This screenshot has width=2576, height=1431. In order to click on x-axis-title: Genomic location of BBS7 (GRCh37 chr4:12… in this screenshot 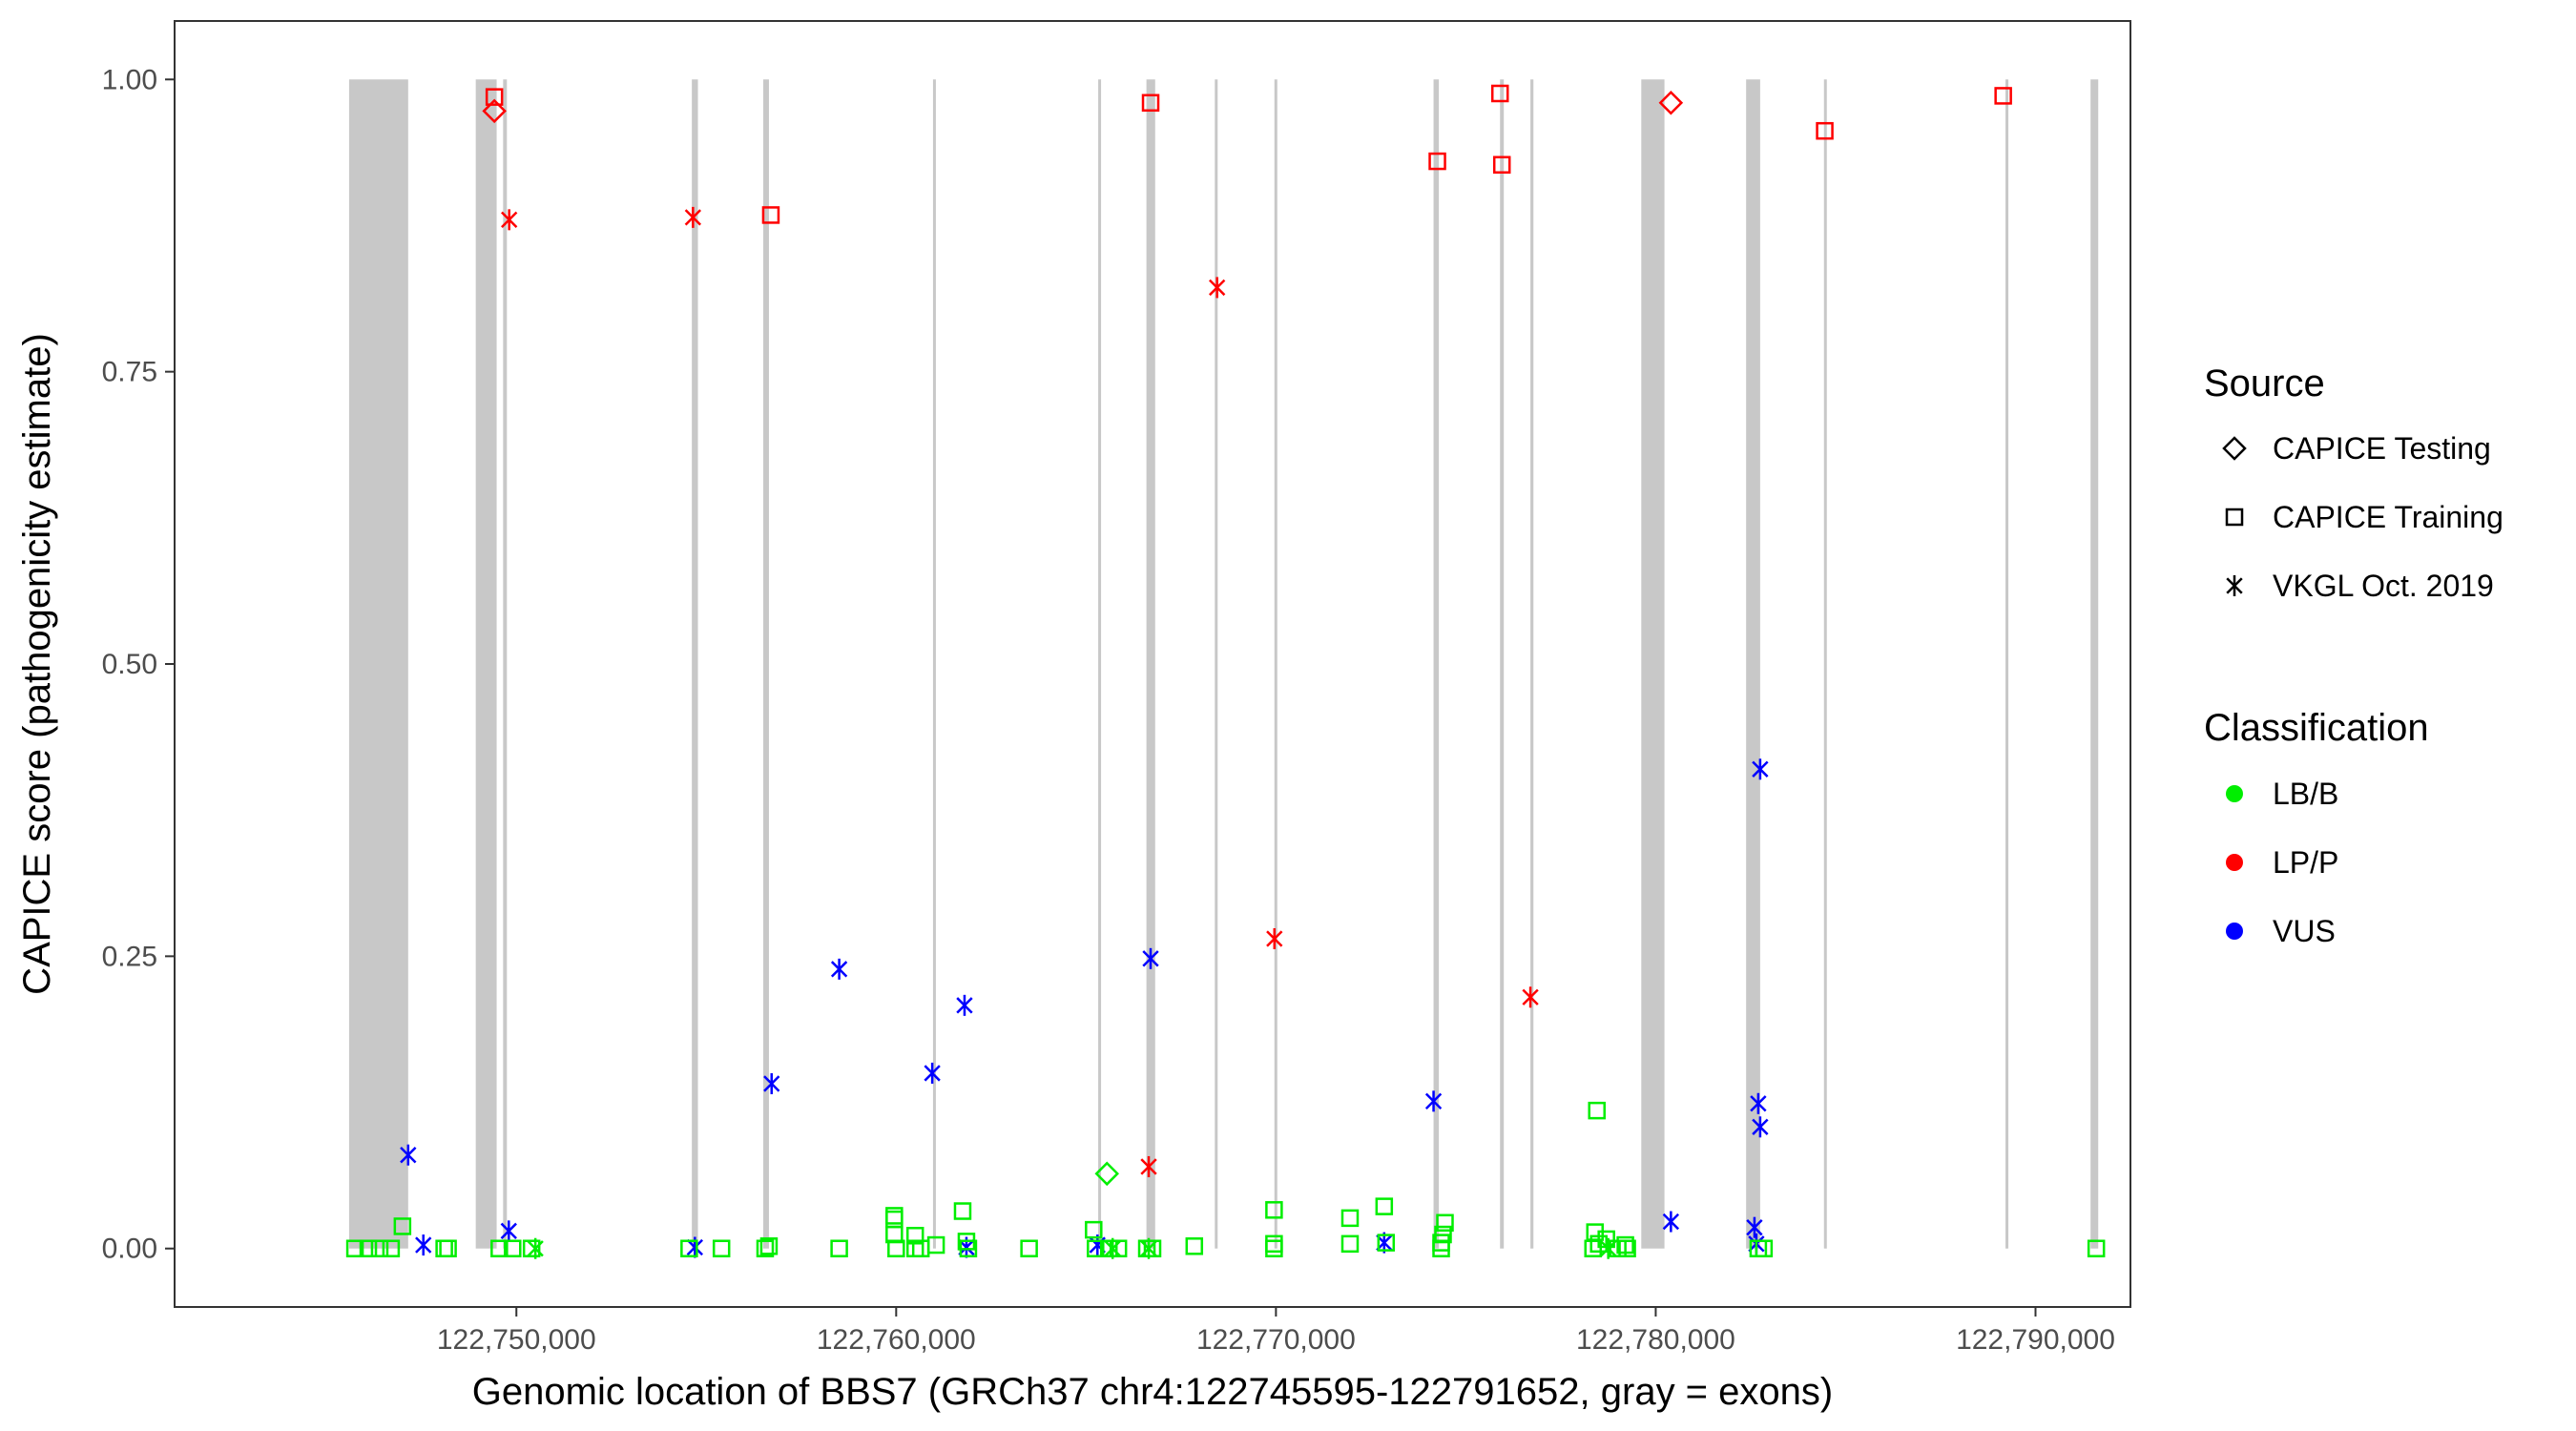, I will do `click(1152, 1392)`.